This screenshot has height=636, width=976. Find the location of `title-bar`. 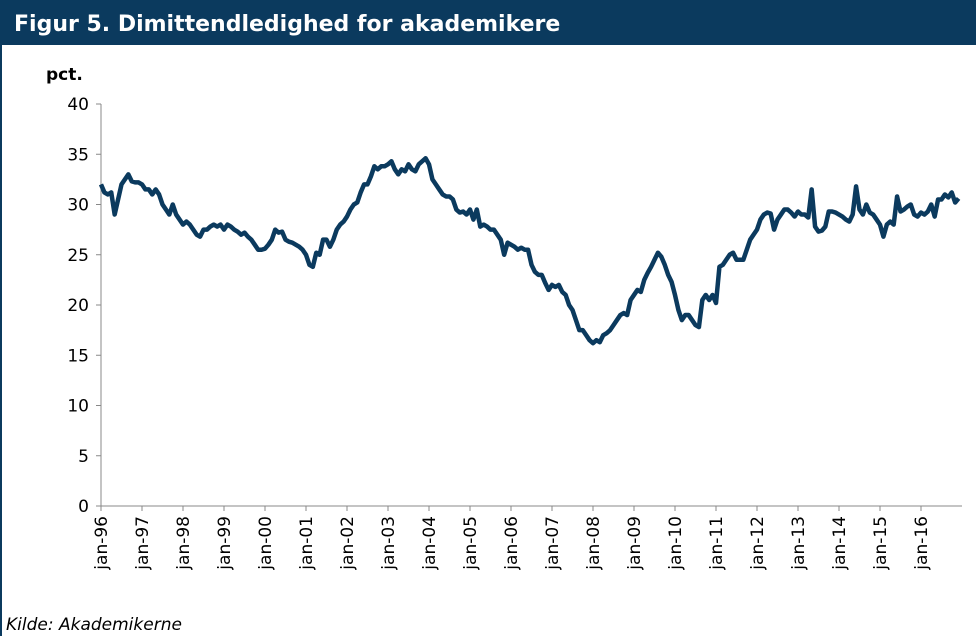

title-bar is located at coordinates (488, 22).